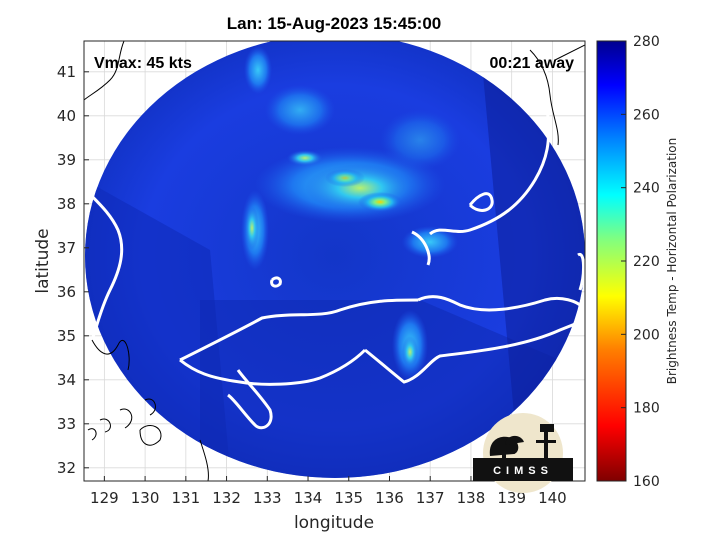  I want to click on y-tick-label: 36, so click(66, 292).